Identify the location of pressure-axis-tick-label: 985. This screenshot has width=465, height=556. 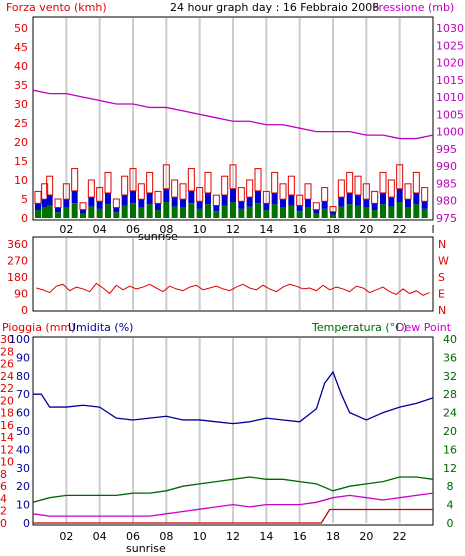
(446, 183).